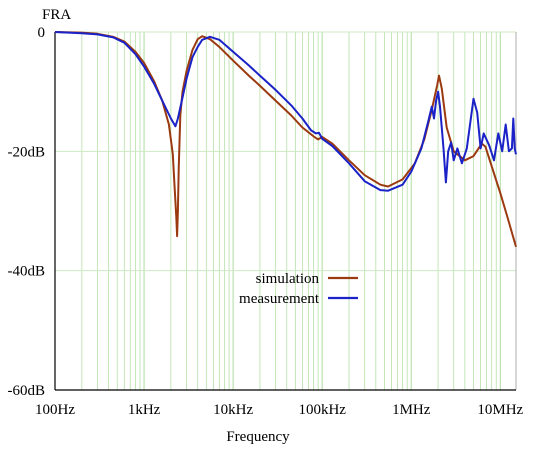 Image resolution: width=550 pixels, height=449 pixels. Describe the element at coordinates (27, 391) in the screenshot. I see `y-tick-label: -60dB` at that location.